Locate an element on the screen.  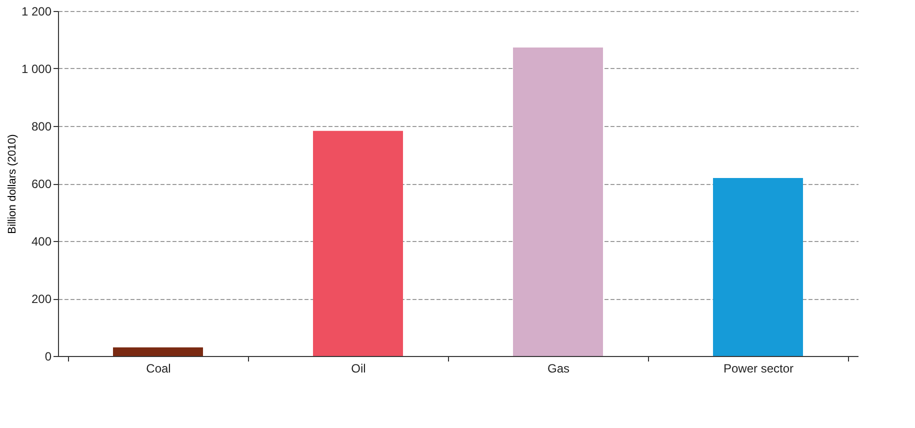
x-tick-label: Coal is located at coordinates (158, 369).